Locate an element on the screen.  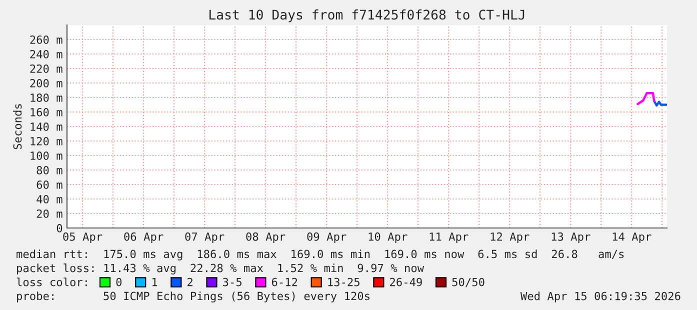
y-tick-label: 180 m is located at coordinates (46, 98).